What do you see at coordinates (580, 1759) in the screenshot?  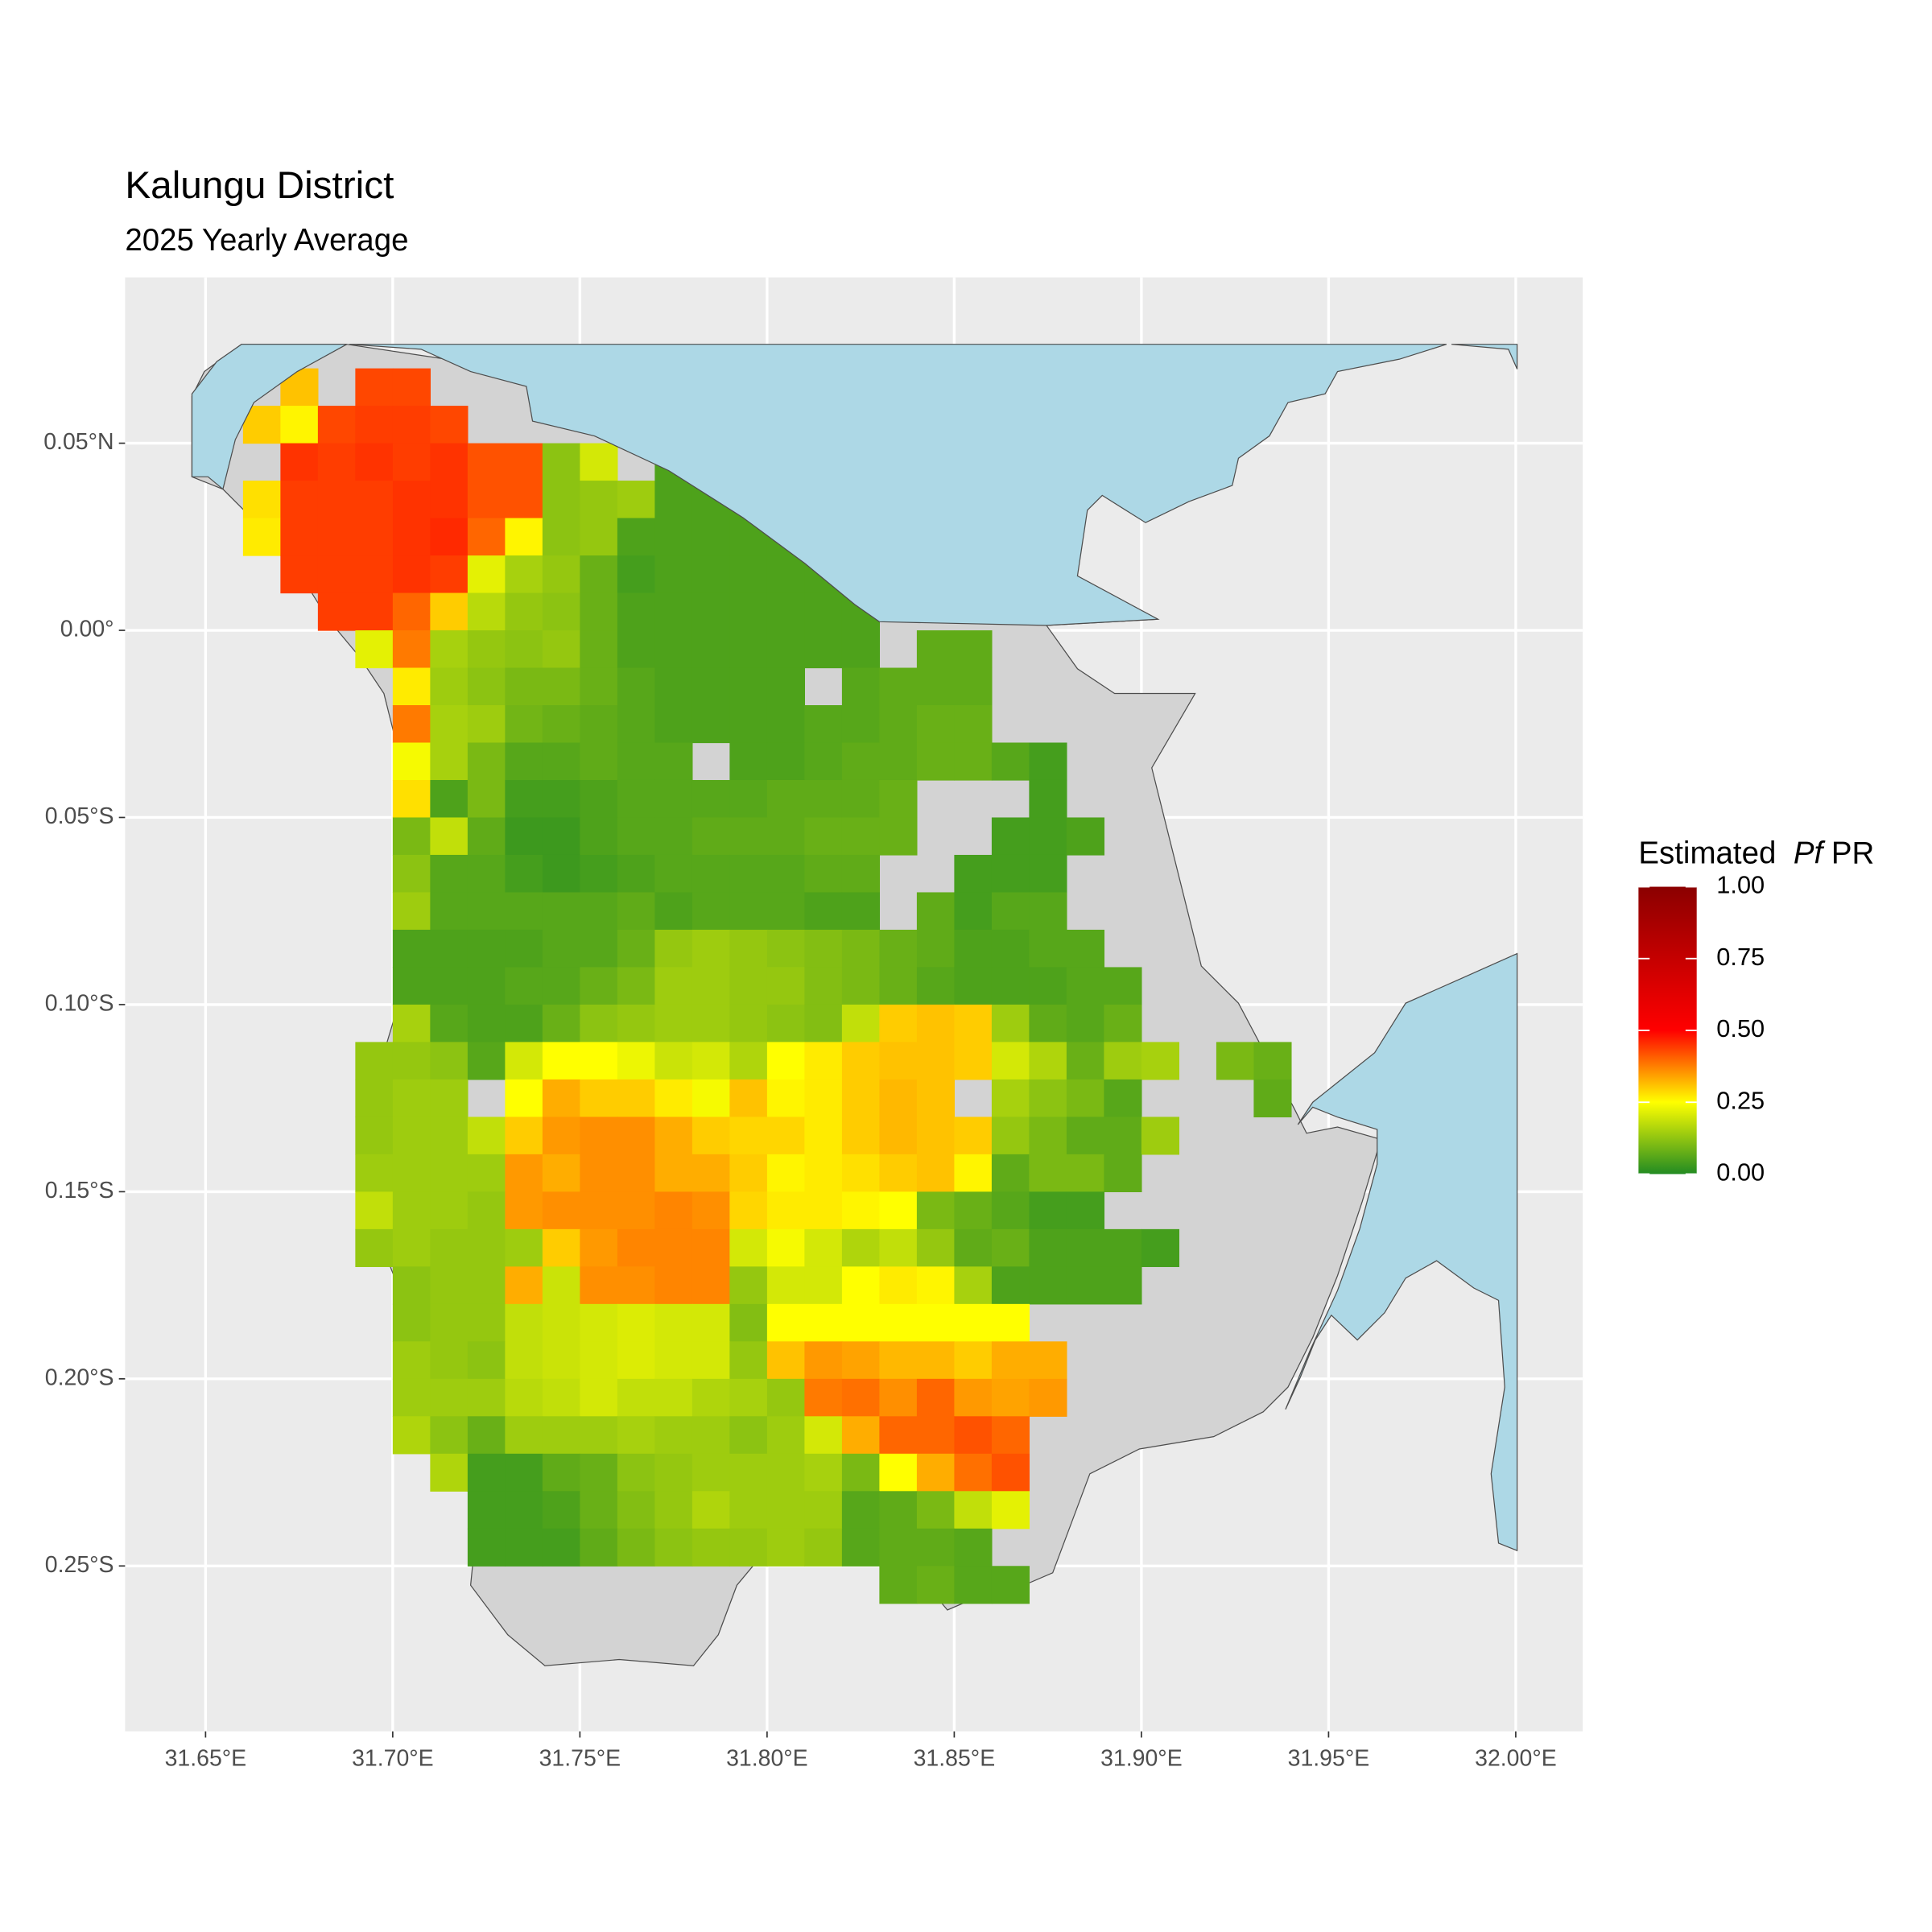 I see `x-tick-label: 31.75°E` at bounding box center [580, 1759].